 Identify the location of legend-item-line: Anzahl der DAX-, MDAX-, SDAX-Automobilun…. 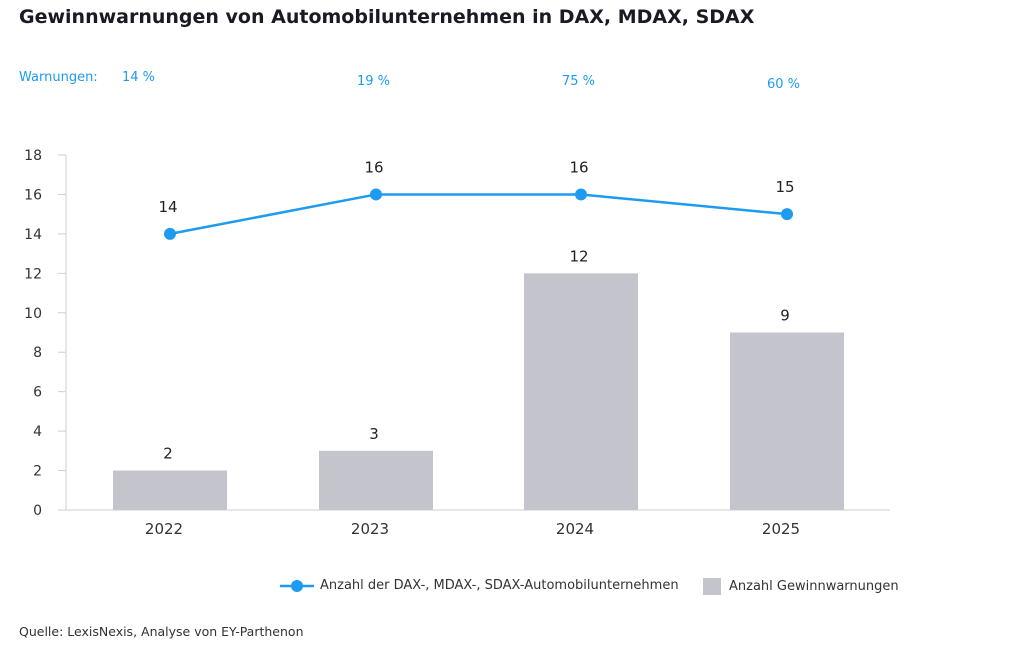
(479, 585).